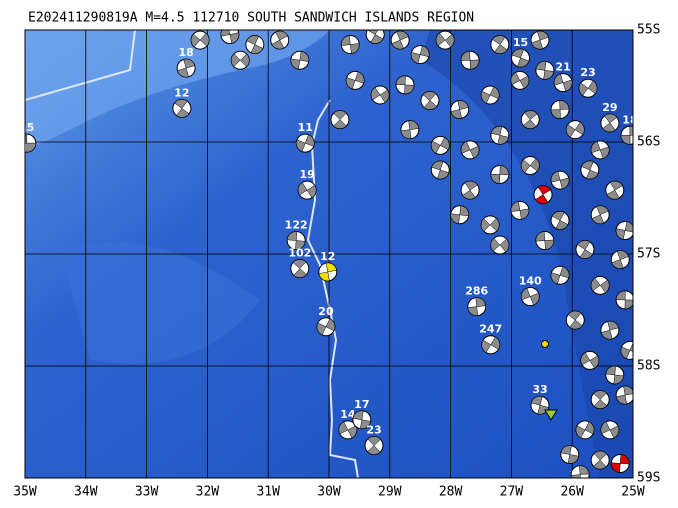 This screenshot has width=678, height=508. What do you see at coordinates (181, 92) in the screenshot?
I see `depth-label: 12` at bounding box center [181, 92].